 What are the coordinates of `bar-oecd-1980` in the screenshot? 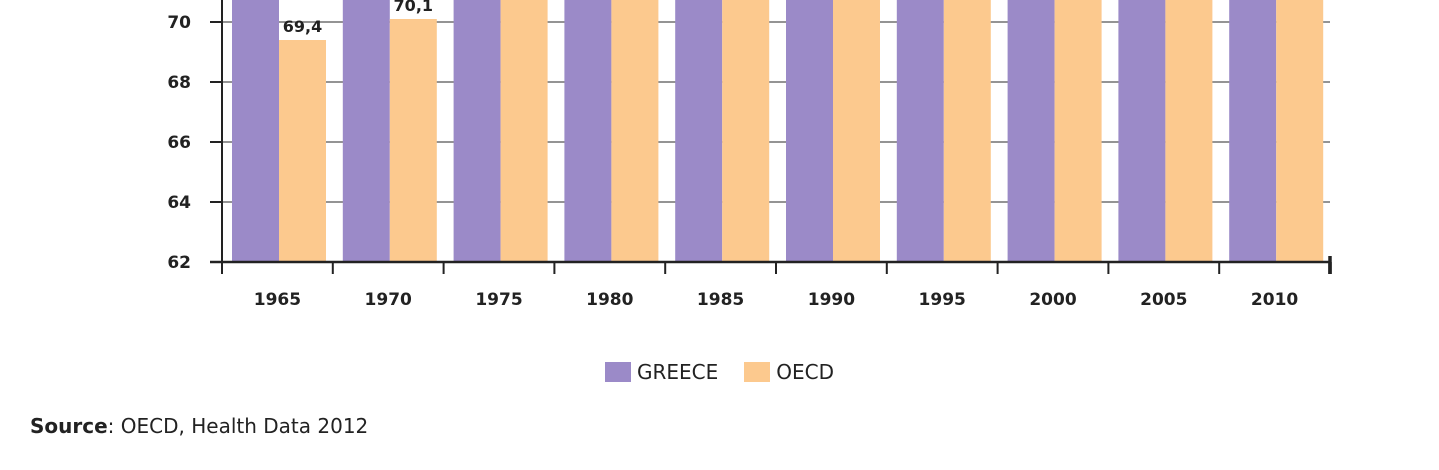 It's located at (635, 131).